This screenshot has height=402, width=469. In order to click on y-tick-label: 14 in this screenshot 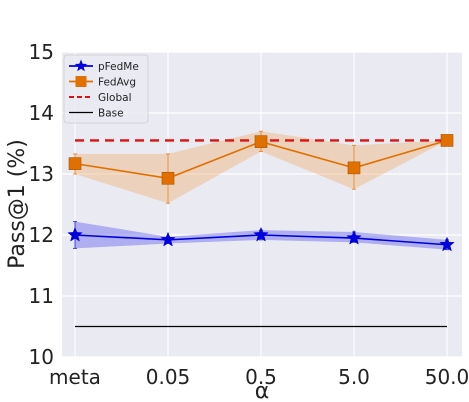, I will do `click(41, 113)`.